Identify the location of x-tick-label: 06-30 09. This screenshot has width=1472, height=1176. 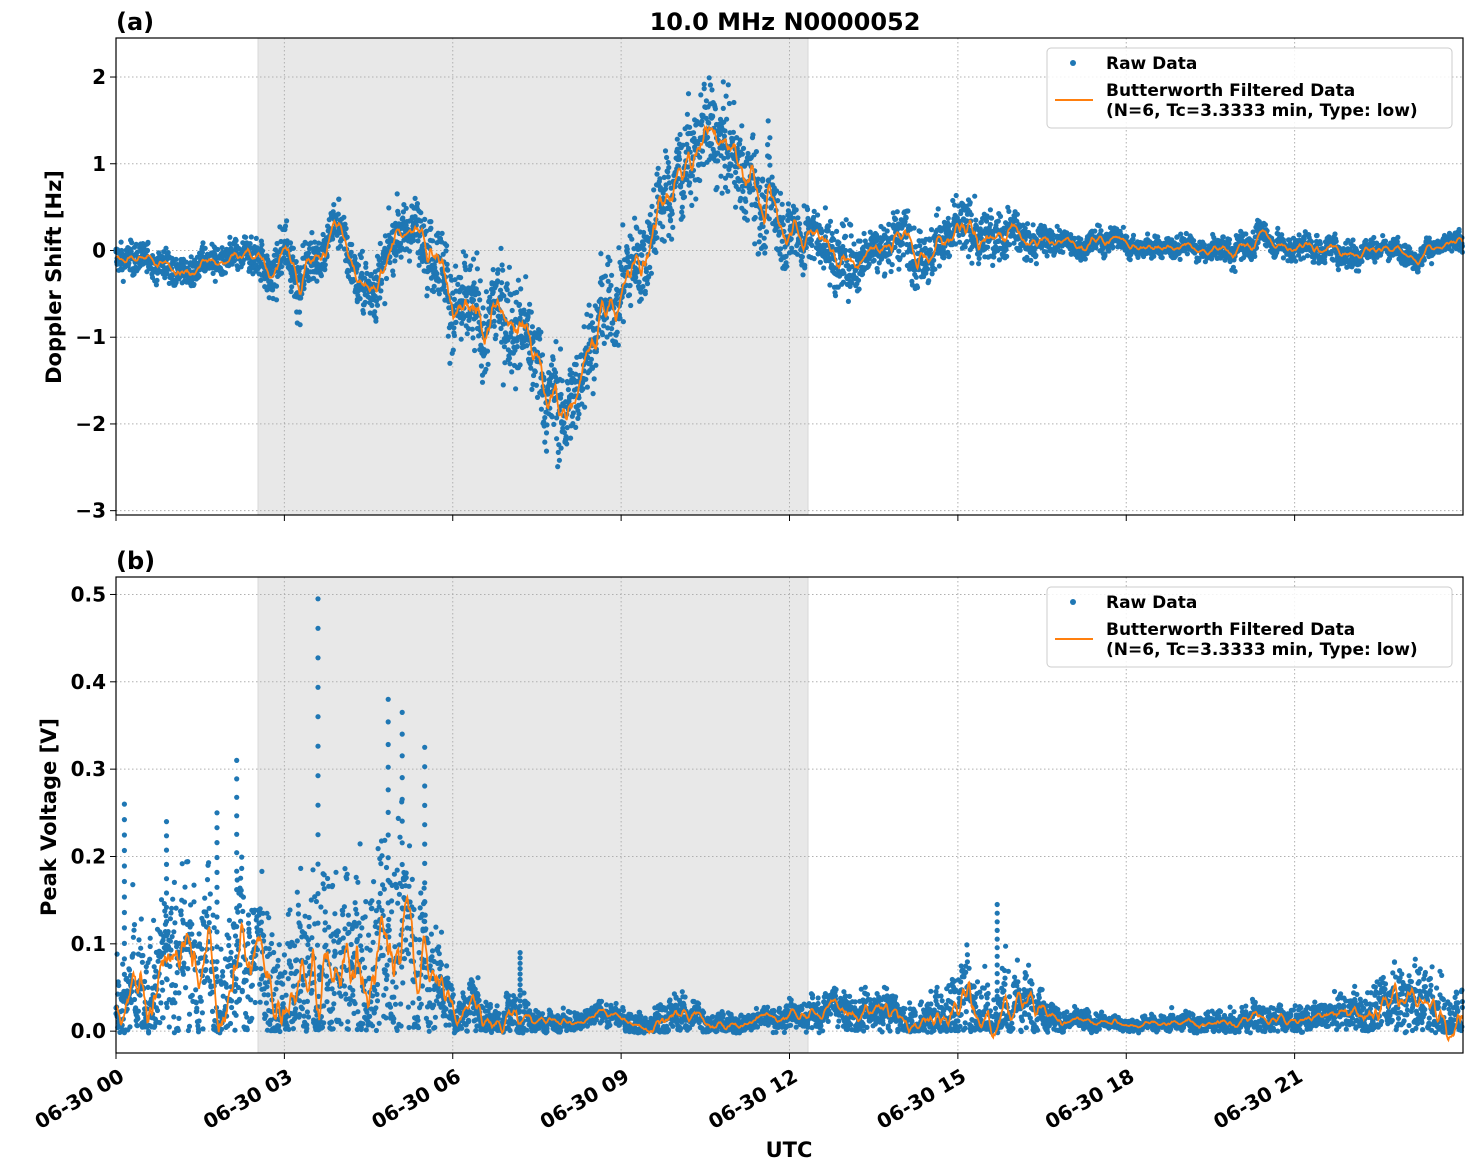
(585, 1099).